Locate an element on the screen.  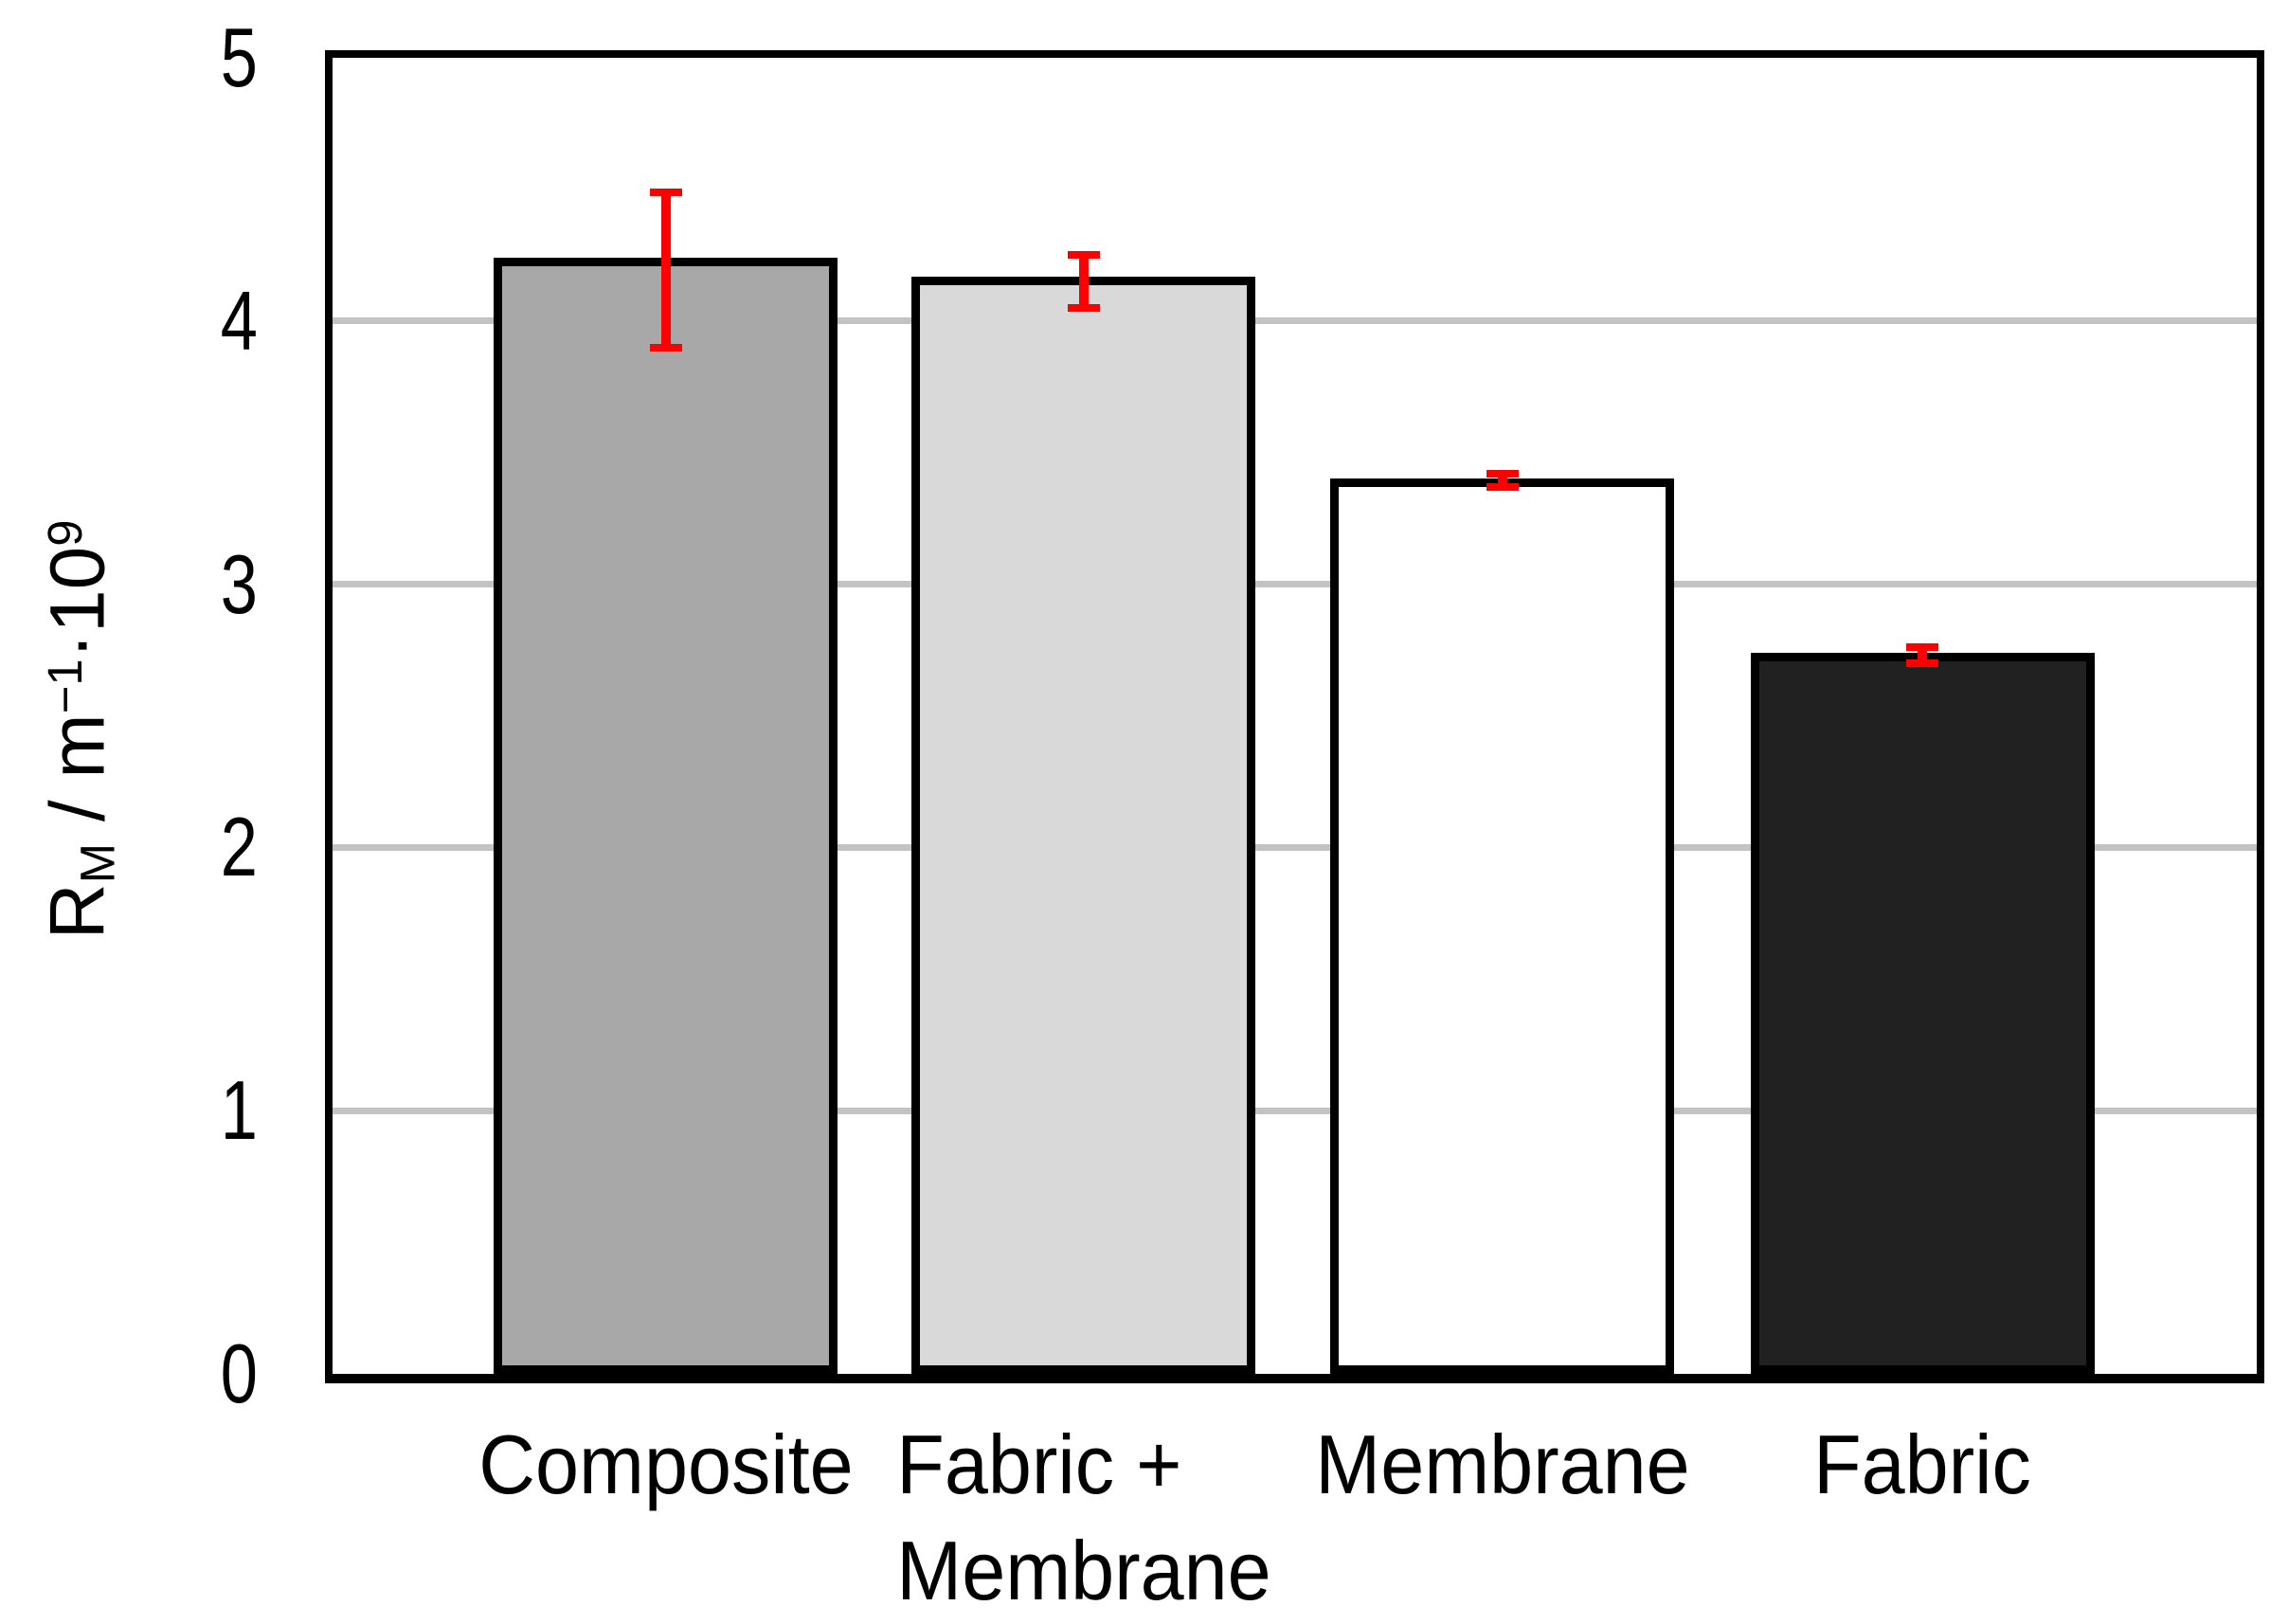
y-axis-title-sub: M is located at coordinates (97, 863).